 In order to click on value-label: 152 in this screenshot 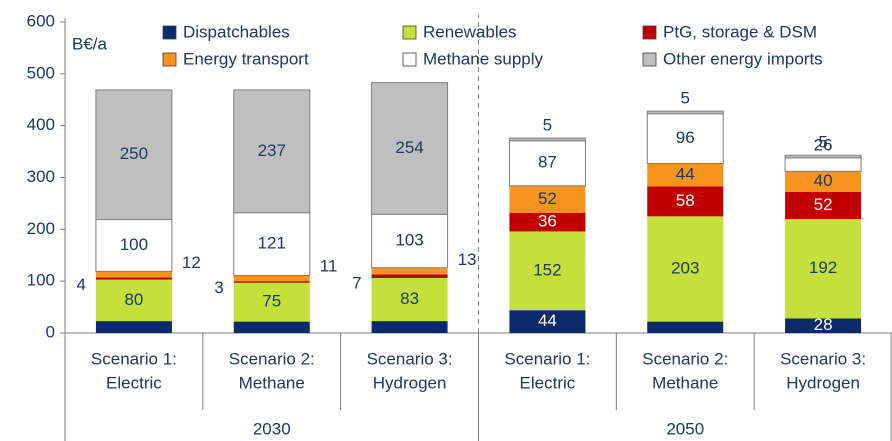, I will do `click(547, 269)`.